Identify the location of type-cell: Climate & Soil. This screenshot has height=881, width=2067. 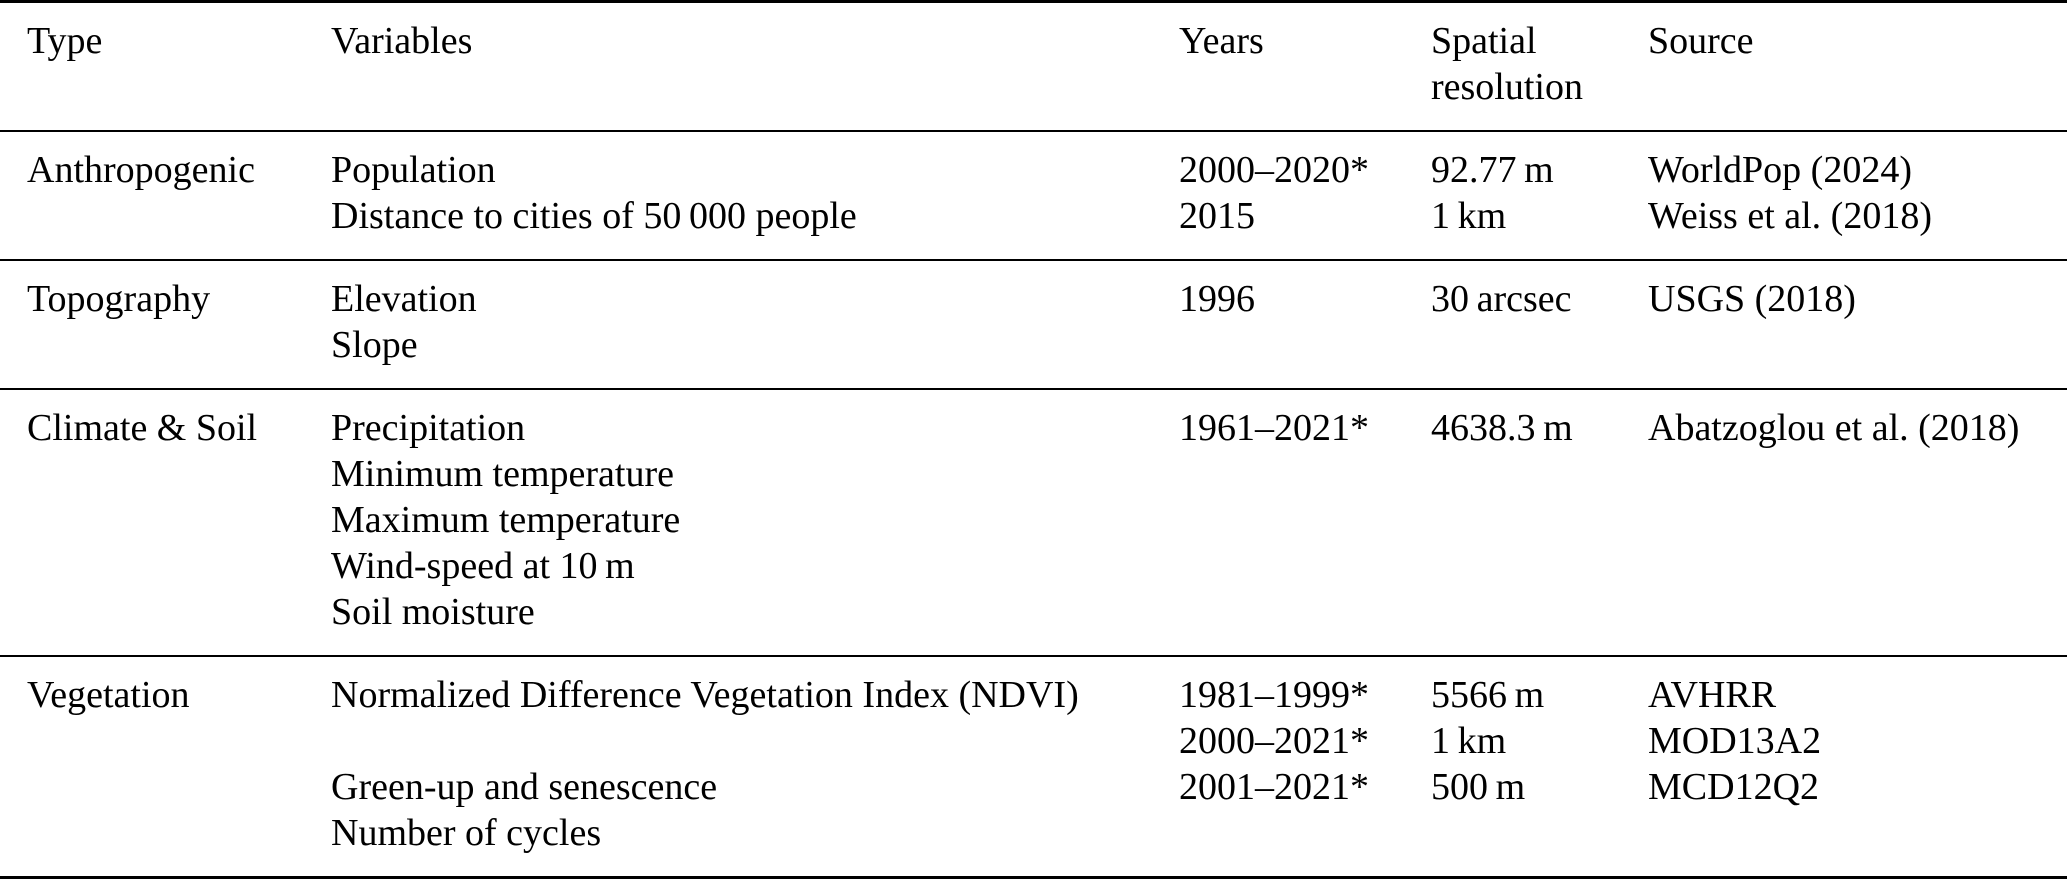
(165, 522).